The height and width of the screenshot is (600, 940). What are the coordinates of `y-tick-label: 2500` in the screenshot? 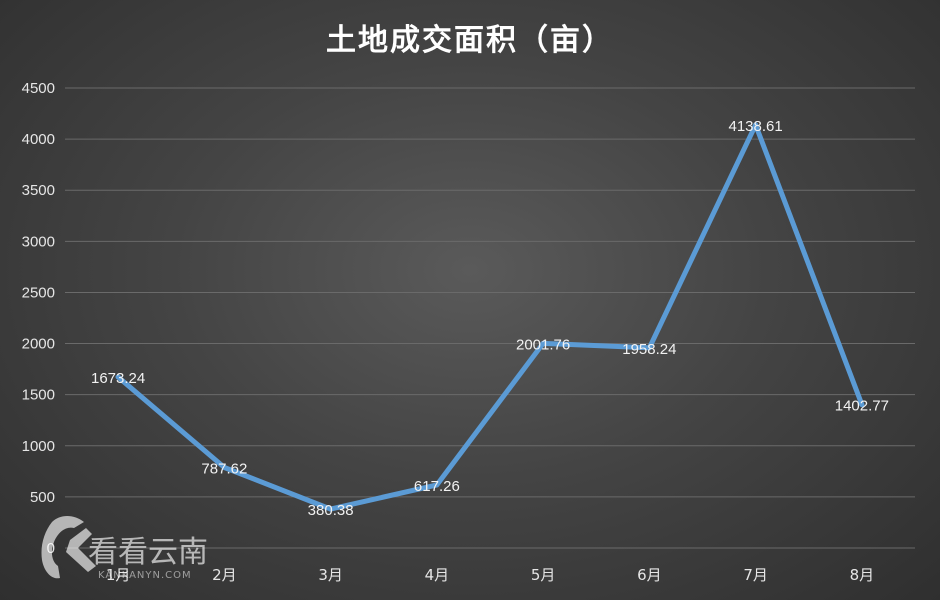 It's located at (38, 292).